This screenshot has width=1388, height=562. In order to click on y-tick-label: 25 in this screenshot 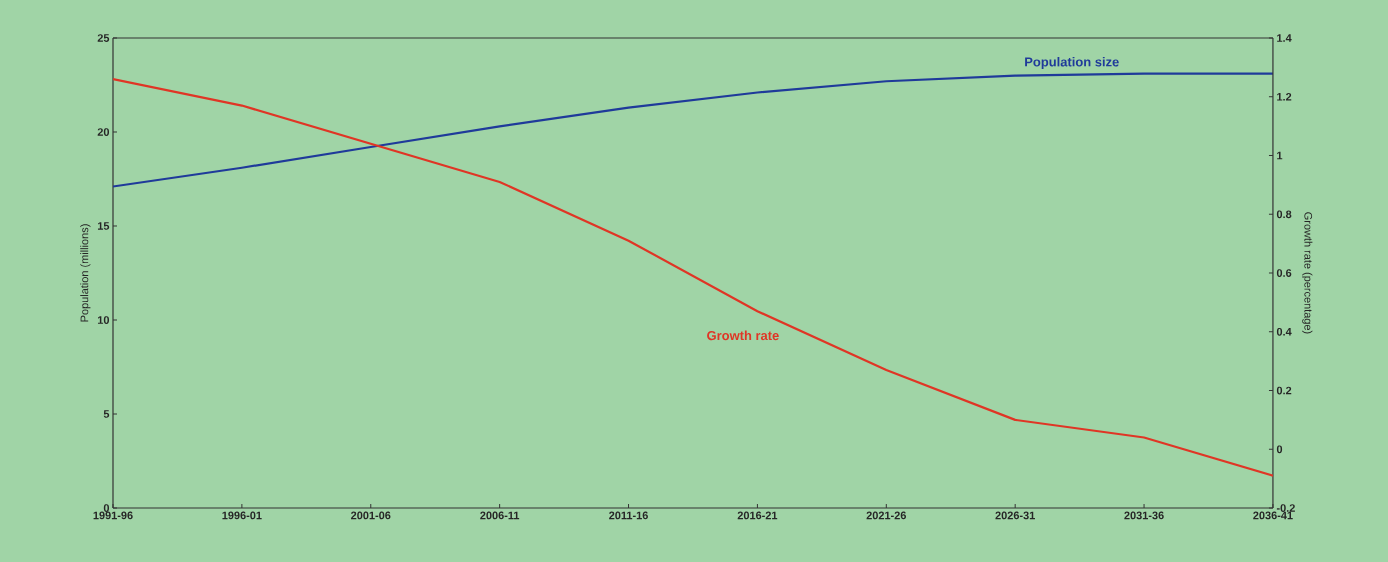, I will do `click(103, 38)`.